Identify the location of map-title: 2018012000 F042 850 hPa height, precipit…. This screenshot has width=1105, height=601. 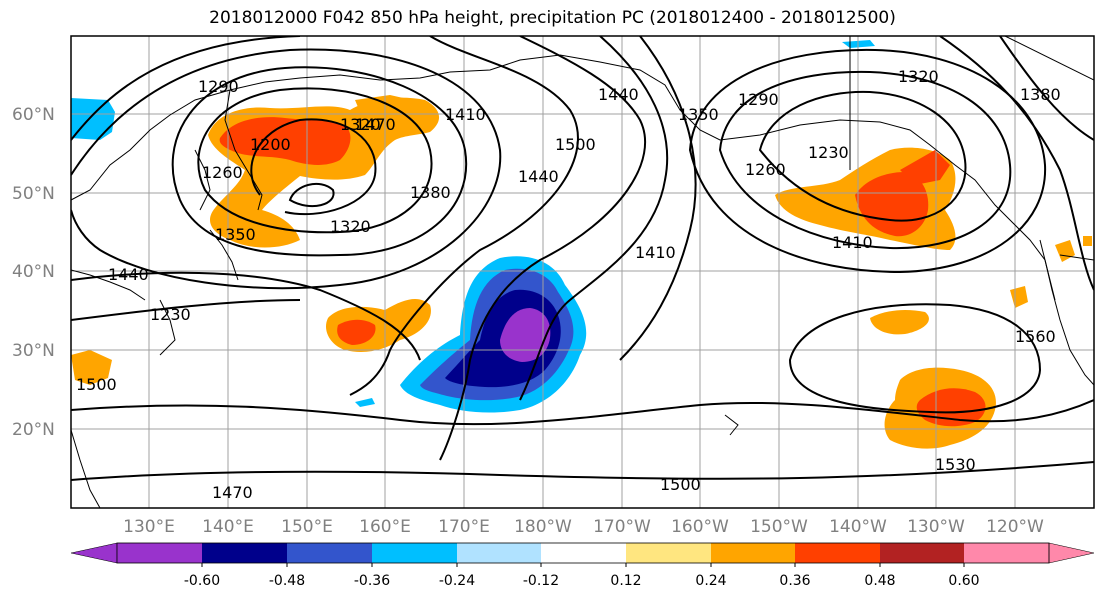
(552, 18).